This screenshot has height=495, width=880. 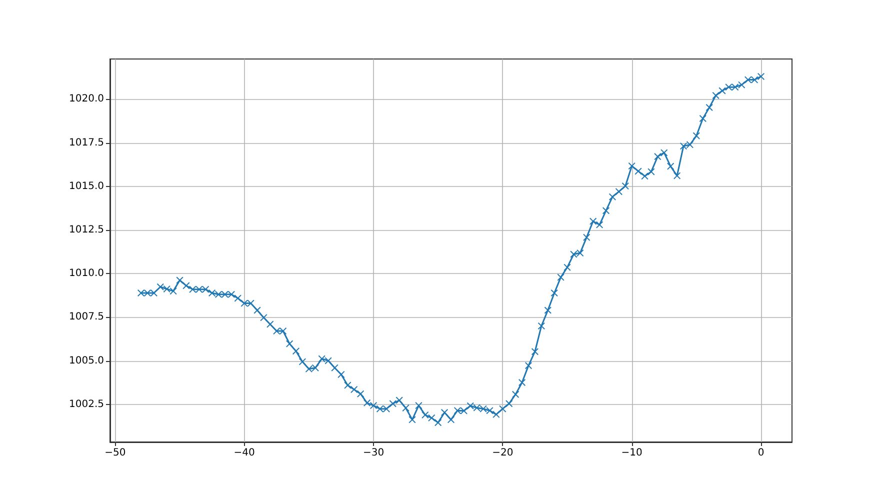 What do you see at coordinates (761, 453) in the screenshot?
I see `x-tick-label: 0` at bounding box center [761, 453].